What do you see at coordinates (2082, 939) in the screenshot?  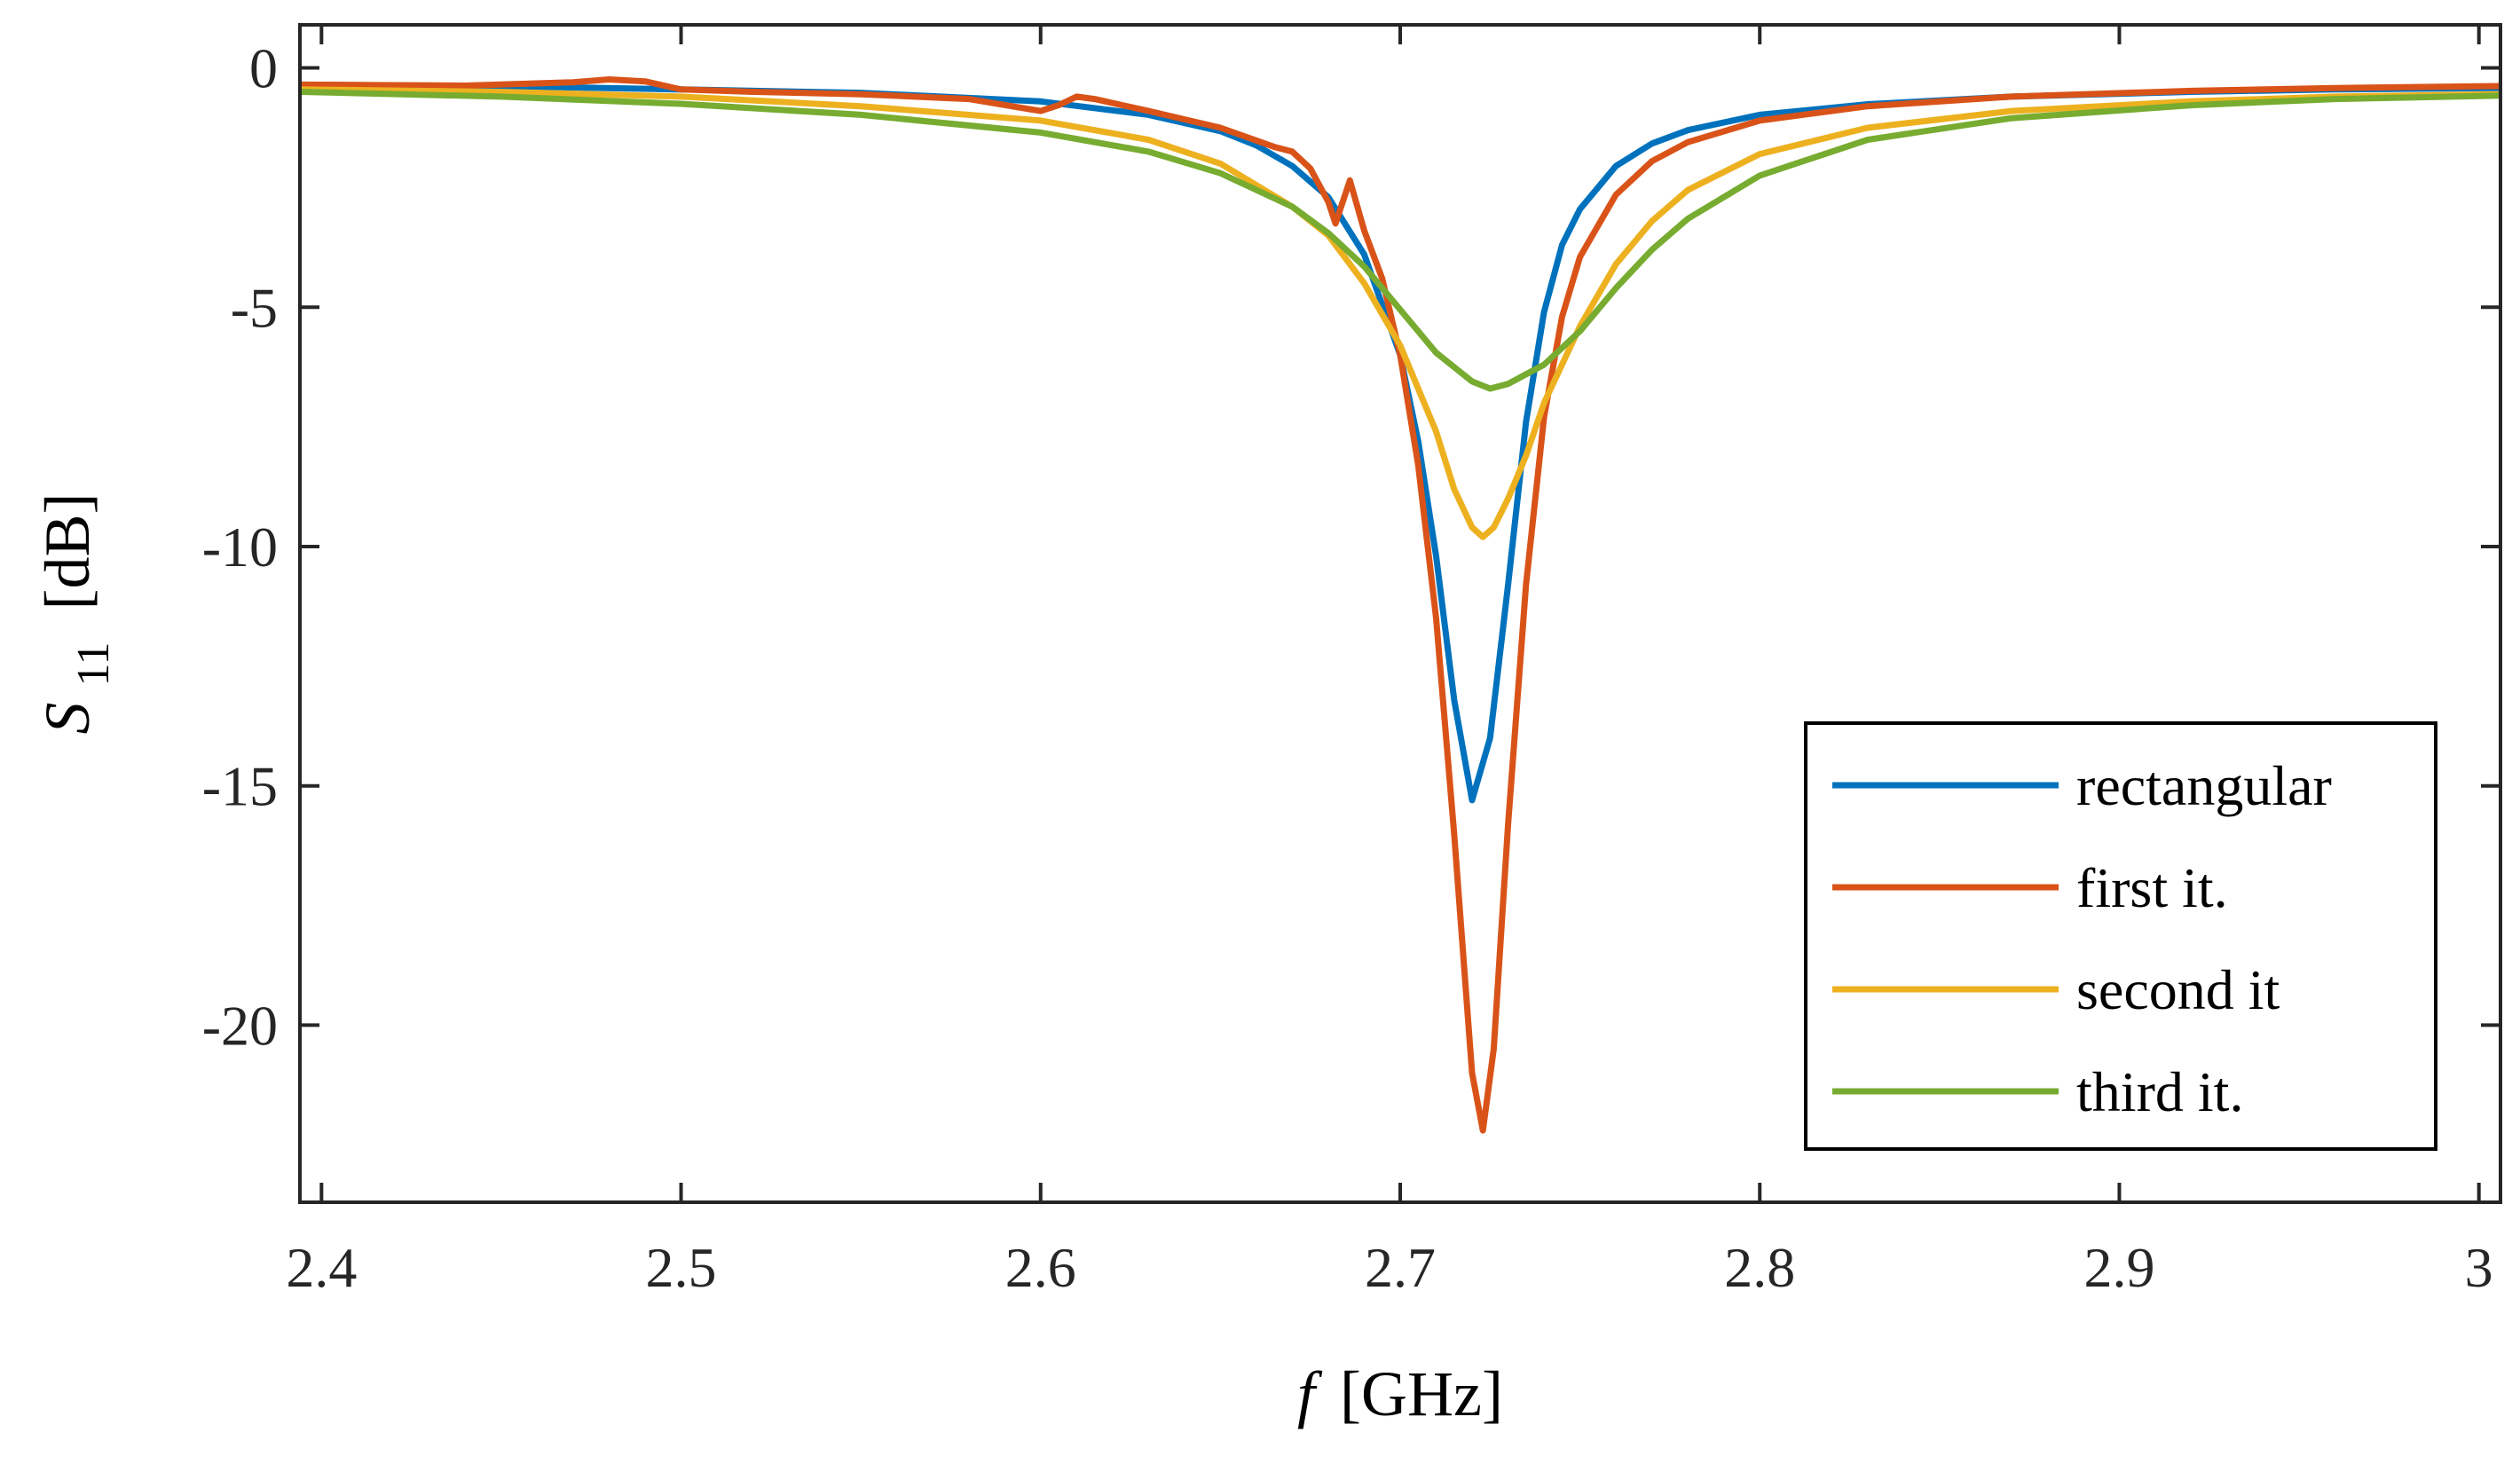 I see `legend-items: rectangular first it. second it third it.` at bounding box center [2082, 939].